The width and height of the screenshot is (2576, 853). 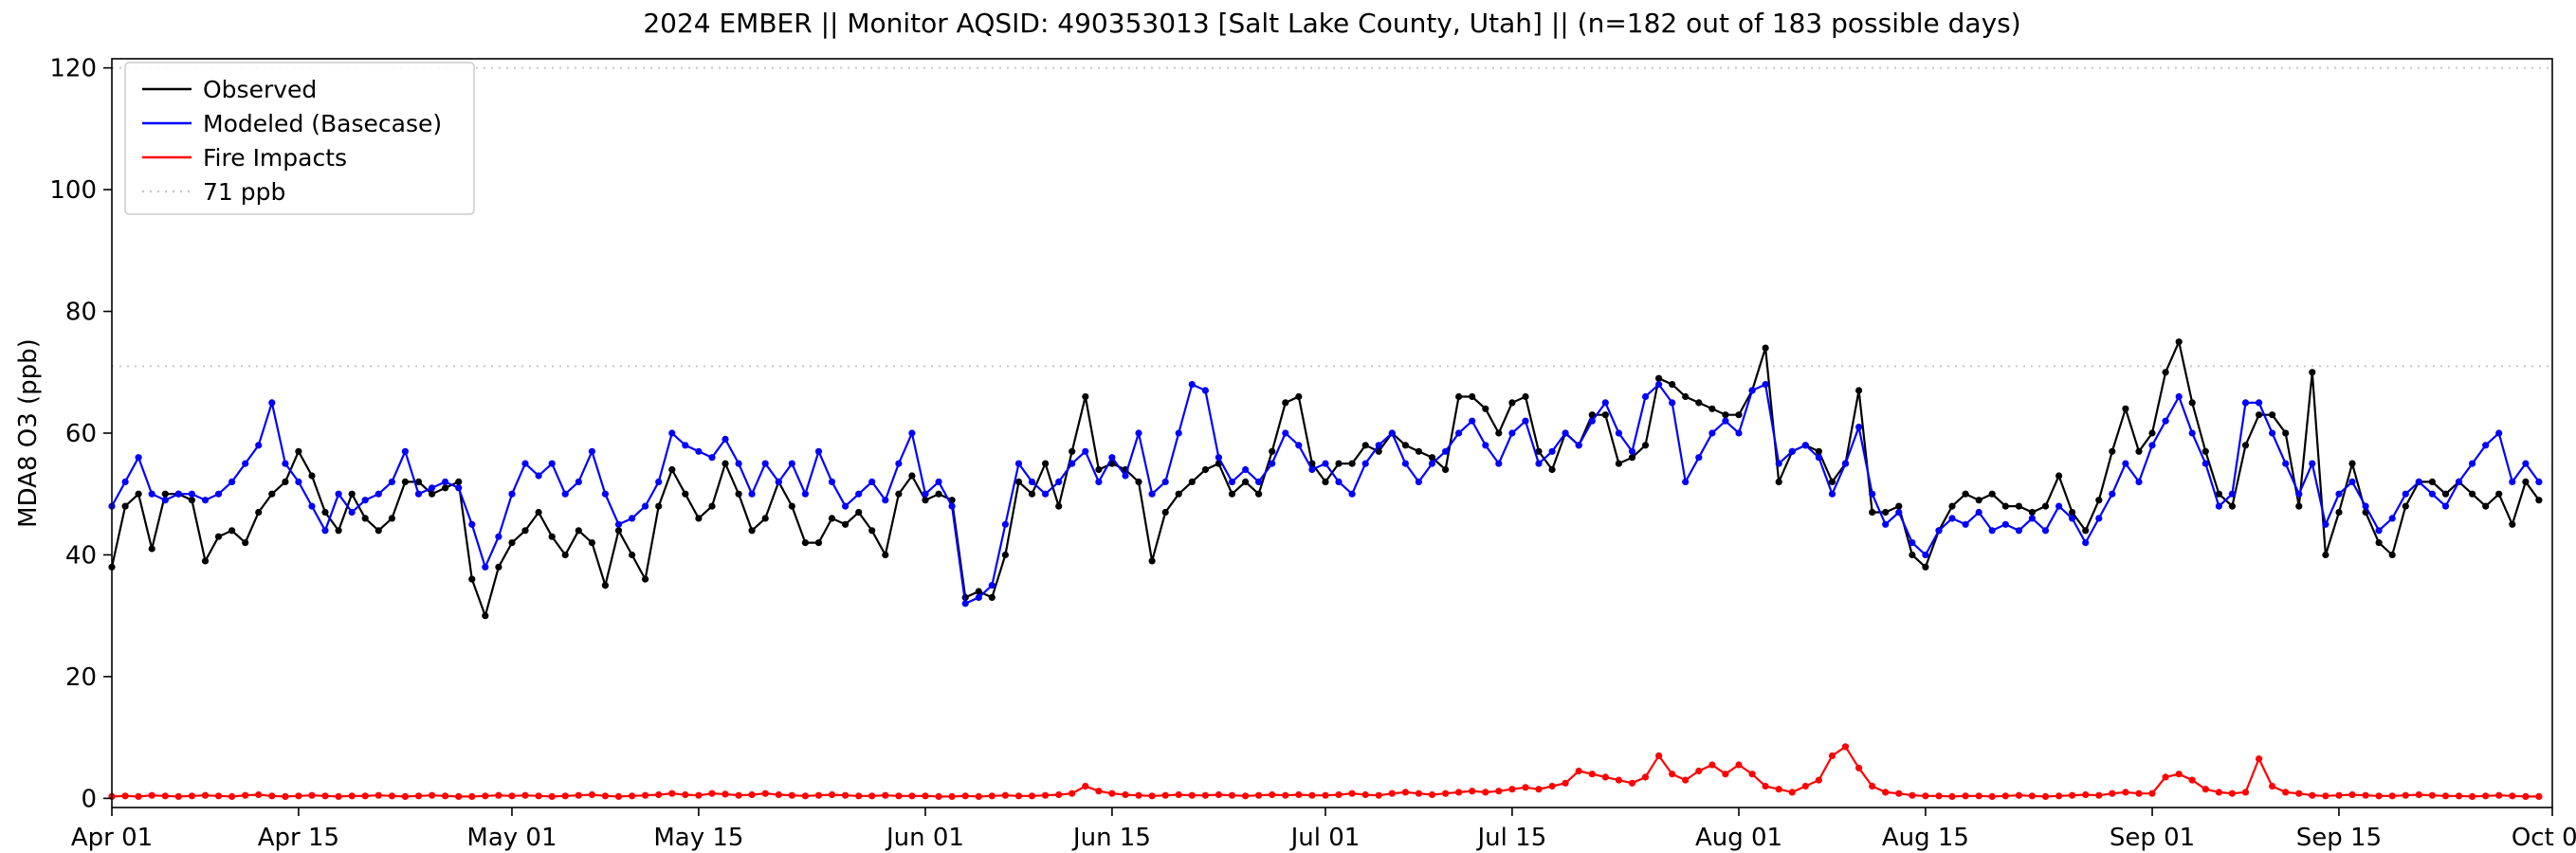 What do you see at coordinates (2339, 838) in the screenshot?
I see `x-tick-label: Sep 15` at bounding box center [2339, 838].